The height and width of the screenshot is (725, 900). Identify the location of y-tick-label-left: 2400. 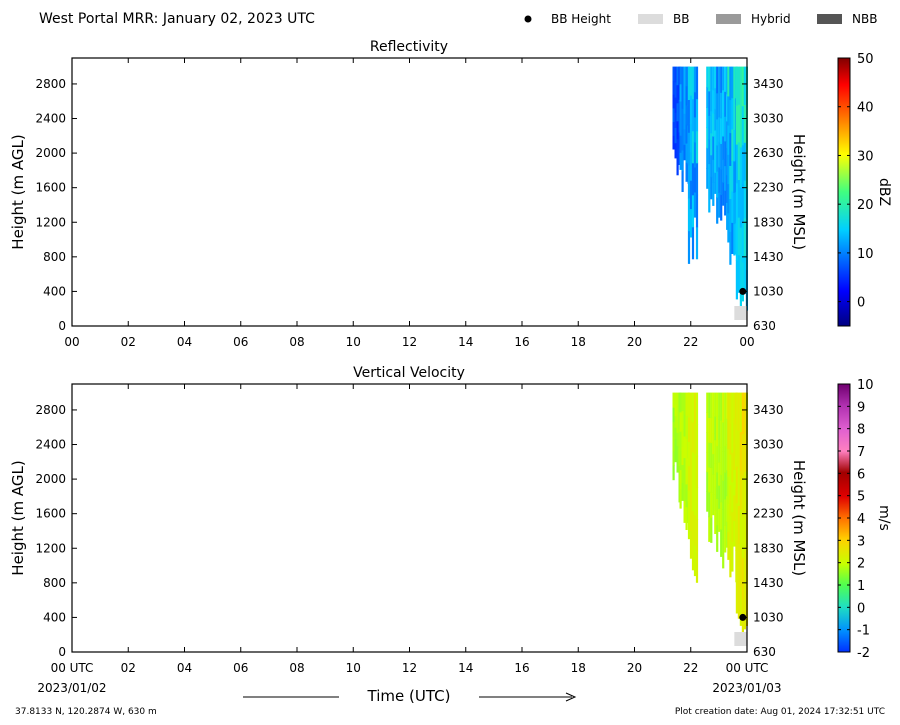
(50, 445).